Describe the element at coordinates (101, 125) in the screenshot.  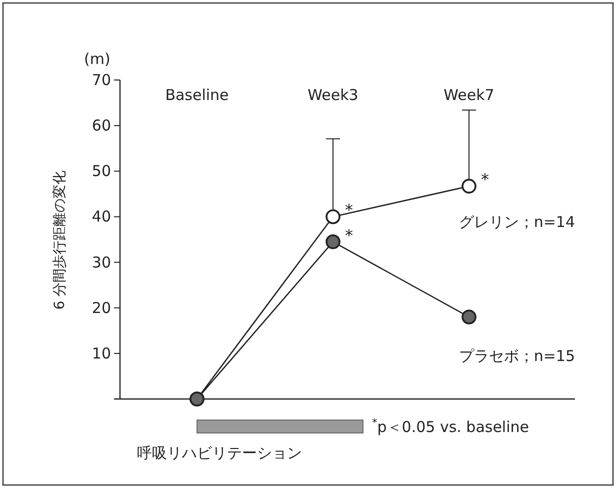
I see `y-tick-label: 60` at that location.